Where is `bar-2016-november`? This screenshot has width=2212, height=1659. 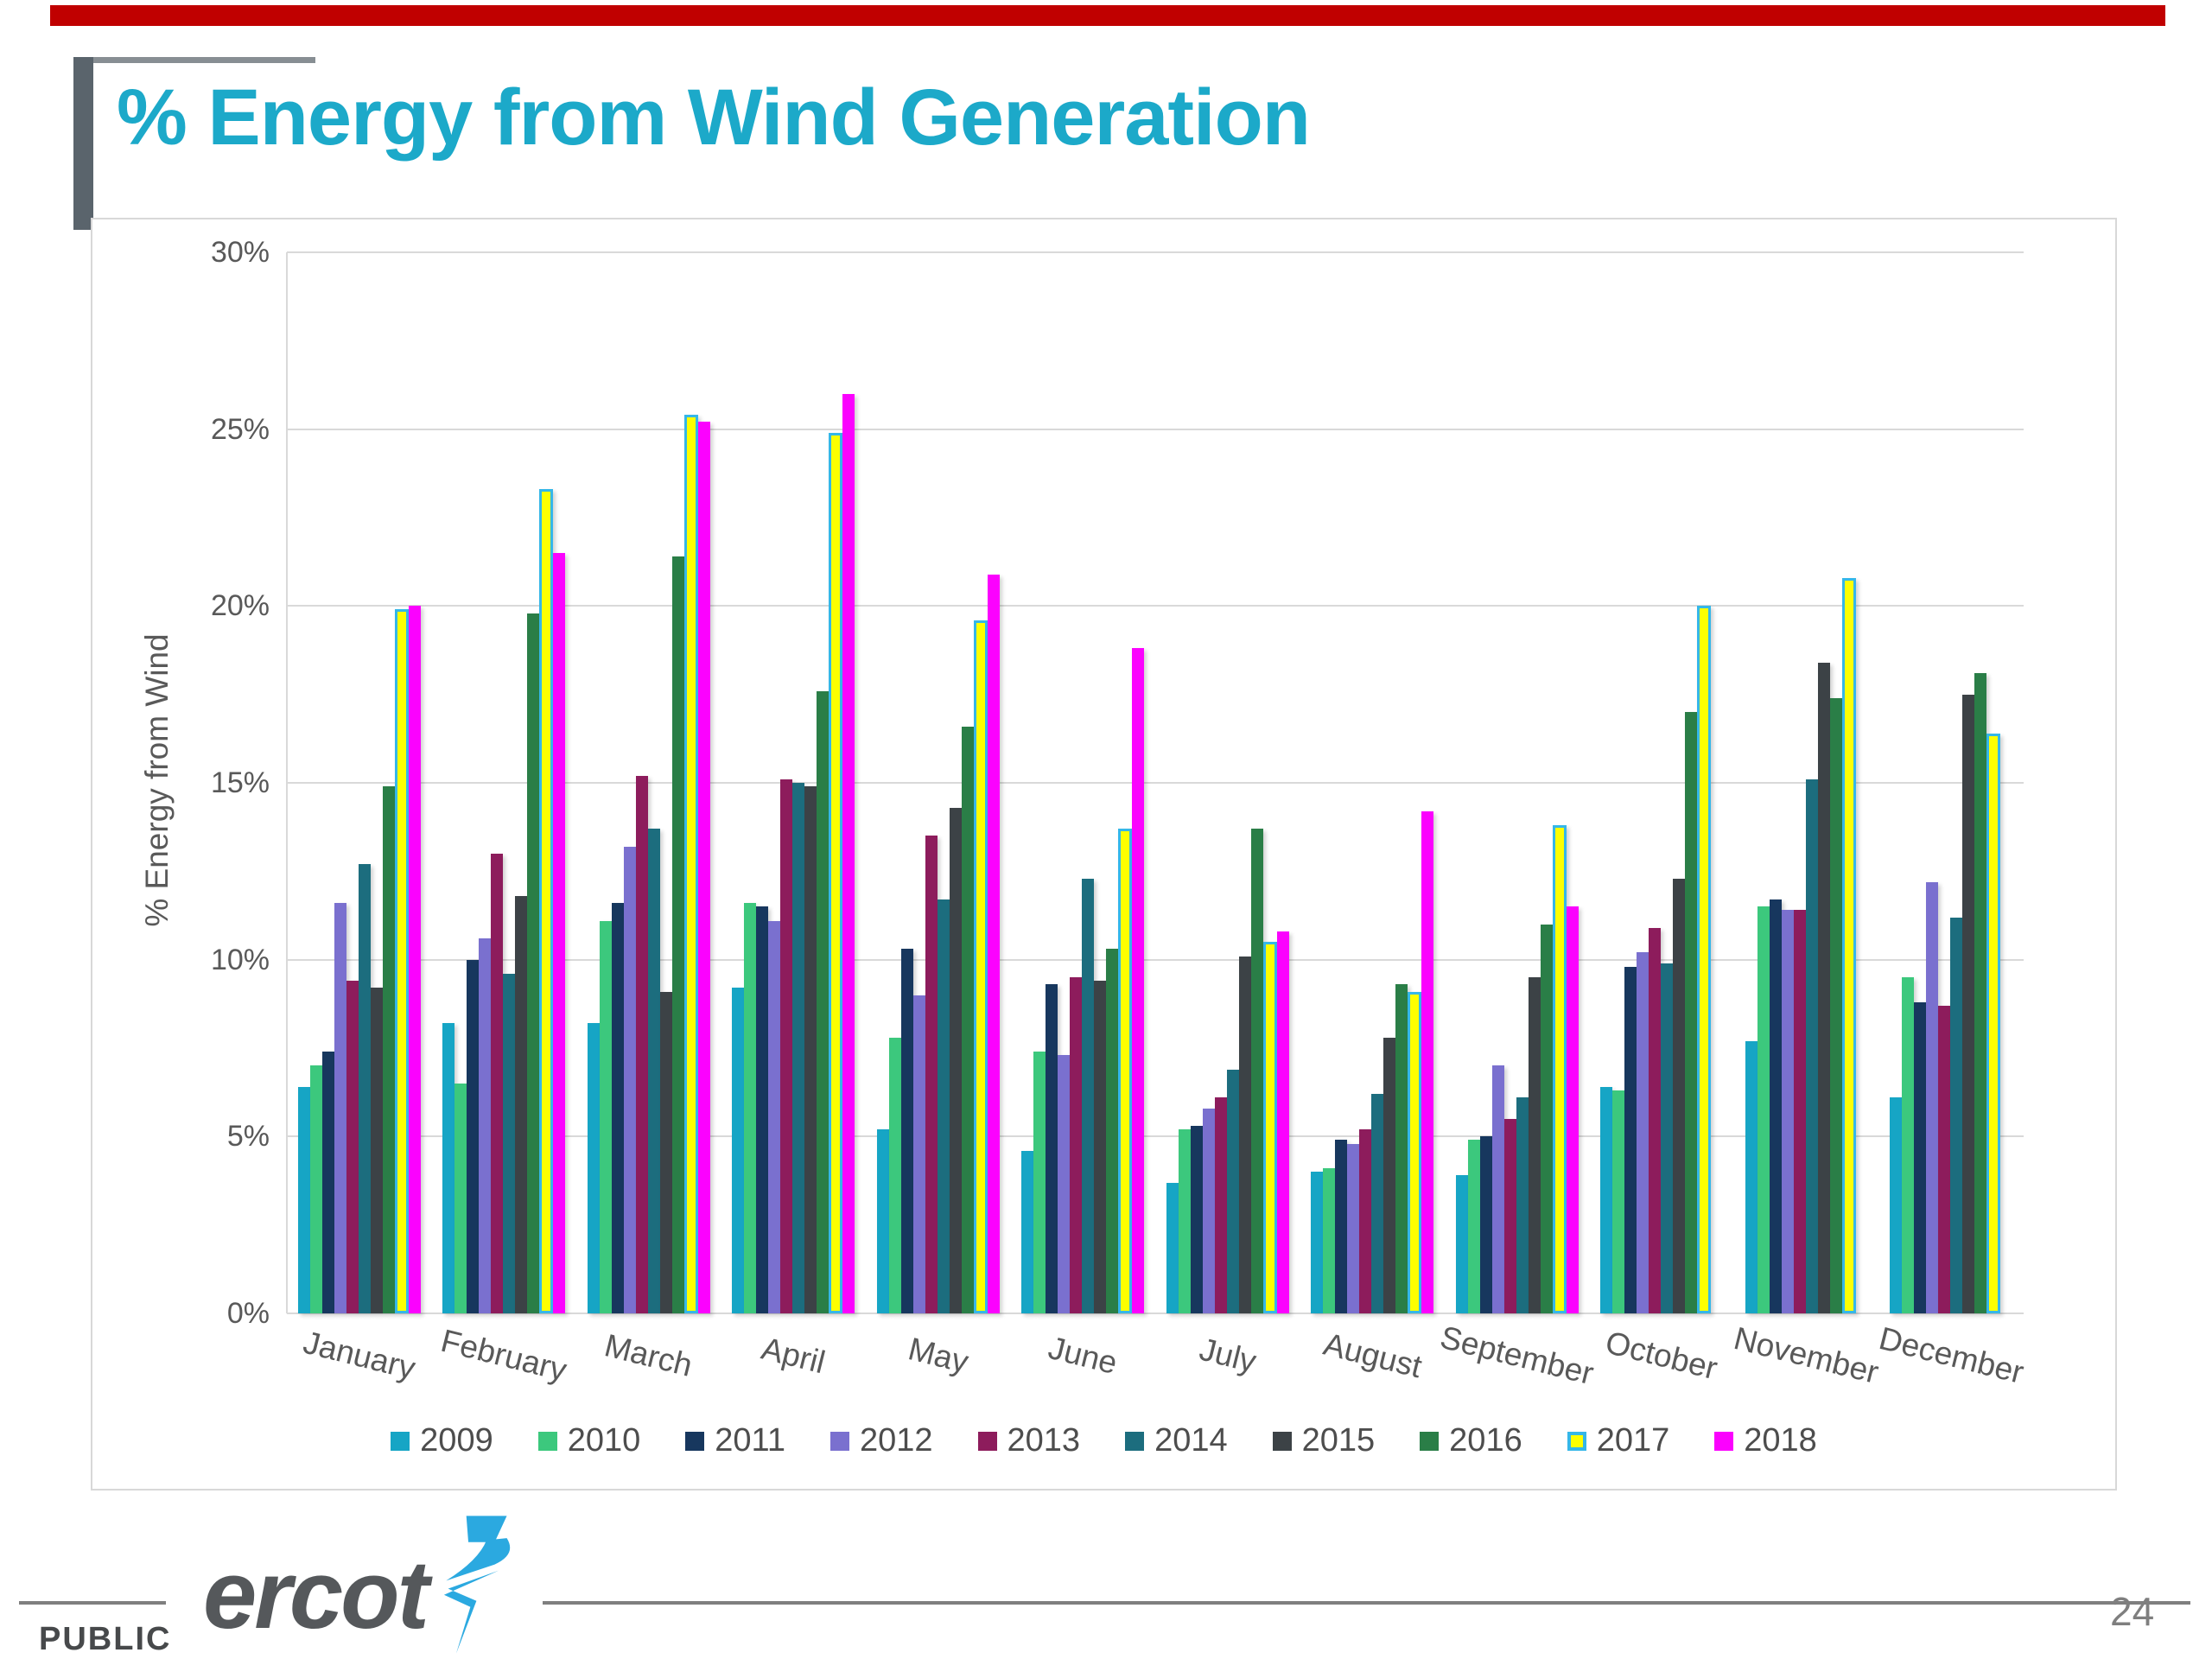 bar-2016-november is located at coordinates (1835, 1005).